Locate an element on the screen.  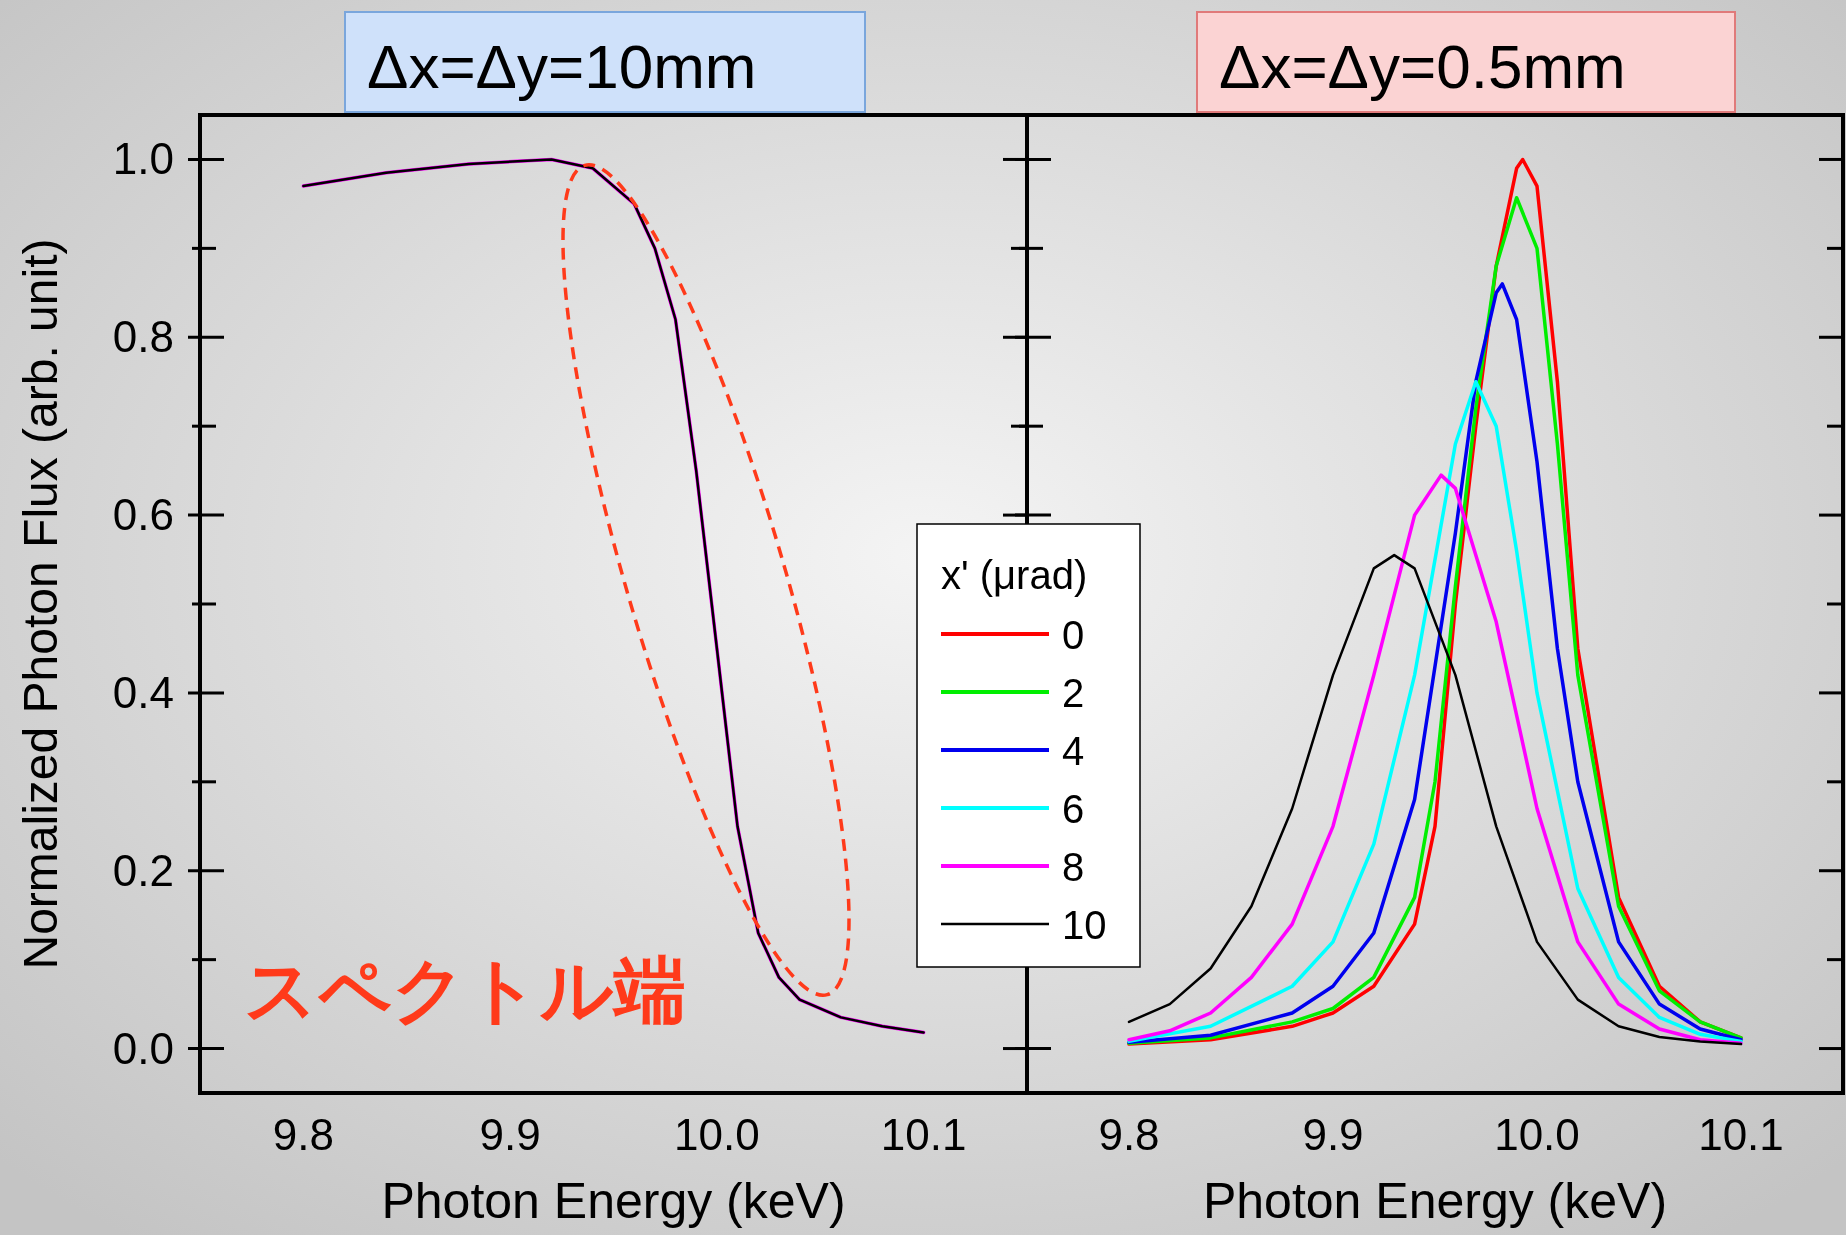
legend-title: x' (μrad) is located at coordinates (1014, 575).